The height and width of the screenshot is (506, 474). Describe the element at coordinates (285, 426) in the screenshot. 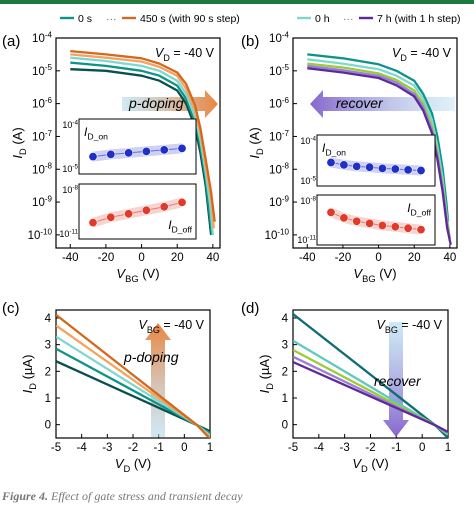

I see `y-tick-label: 0` at that location.